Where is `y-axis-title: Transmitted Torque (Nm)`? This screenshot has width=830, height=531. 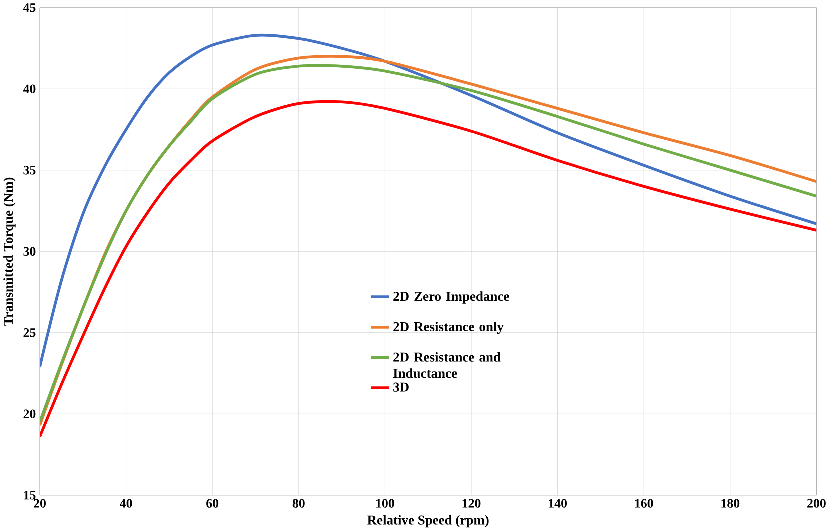 y-axis-title: Transmitted Torque (Nm) is located at coordinates (10, 252).